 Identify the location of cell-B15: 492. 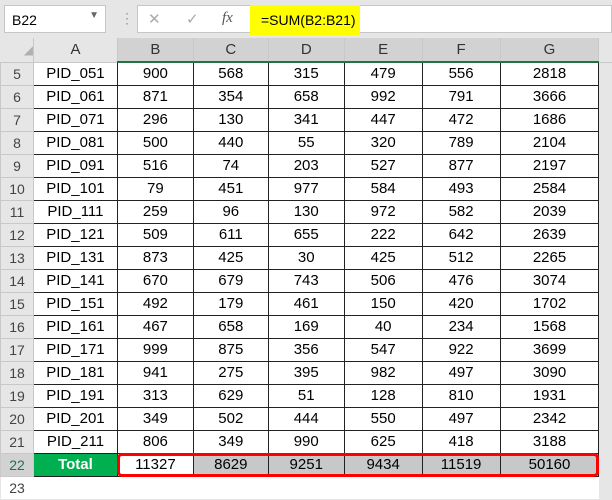
(155, 303).